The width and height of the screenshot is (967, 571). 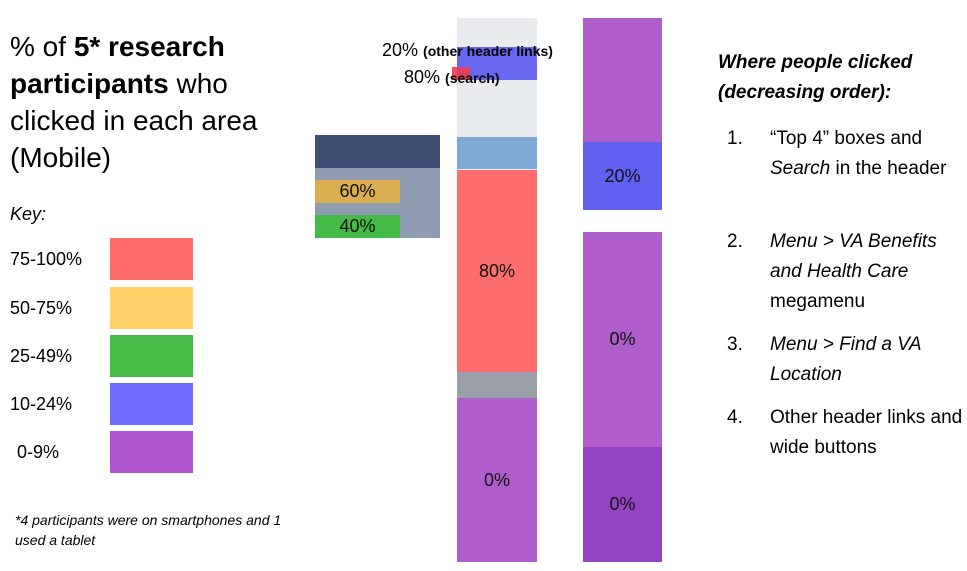 I want to click on list-segment: “Top 4” boxes and, so click(x=846, y=138).